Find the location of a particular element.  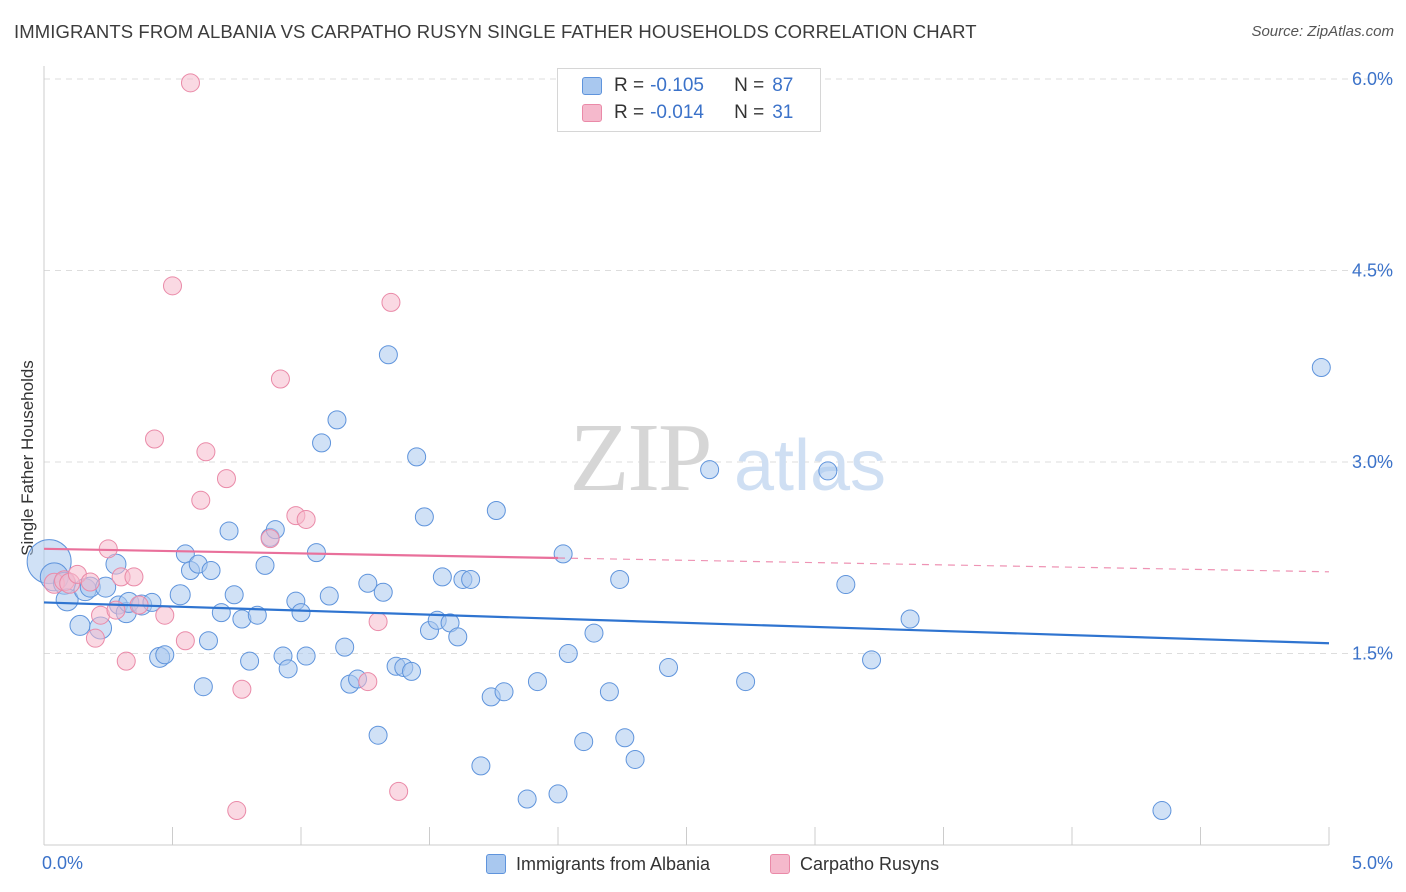

y-tick-label: 4.5% is located at coordinates (1372, 271).